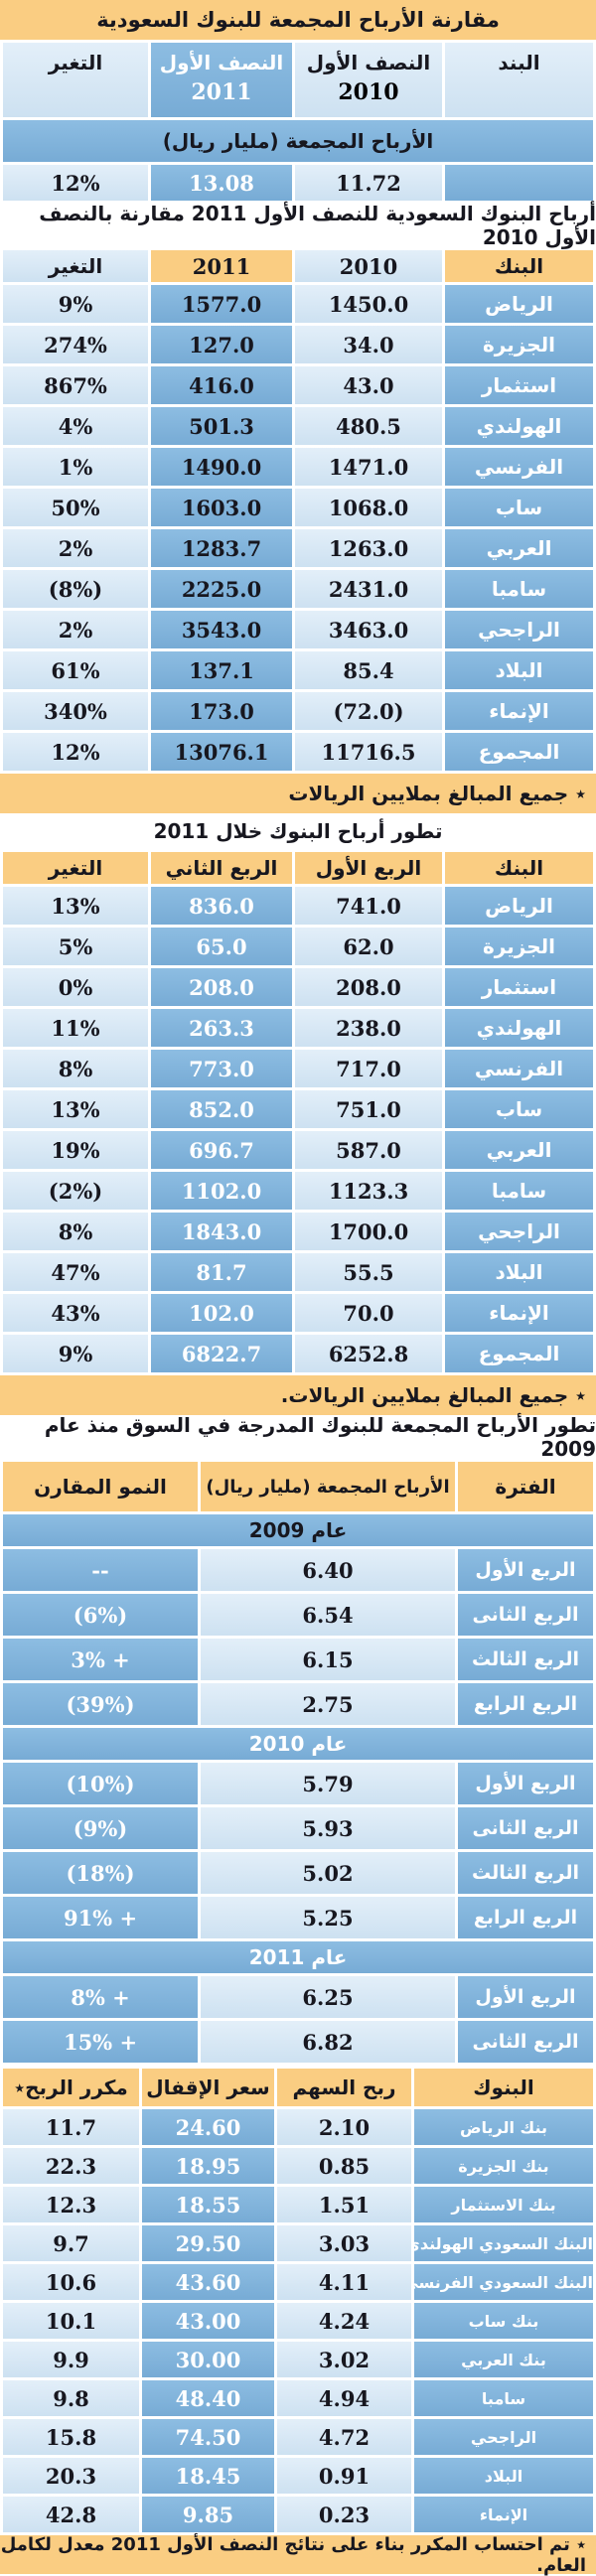 This screenshot has height=2576, width=596. What do you see at coordinates (503, 2088) in the screenshot?
I see `header-banks: البنوك` at bounding box center [503, 2088].